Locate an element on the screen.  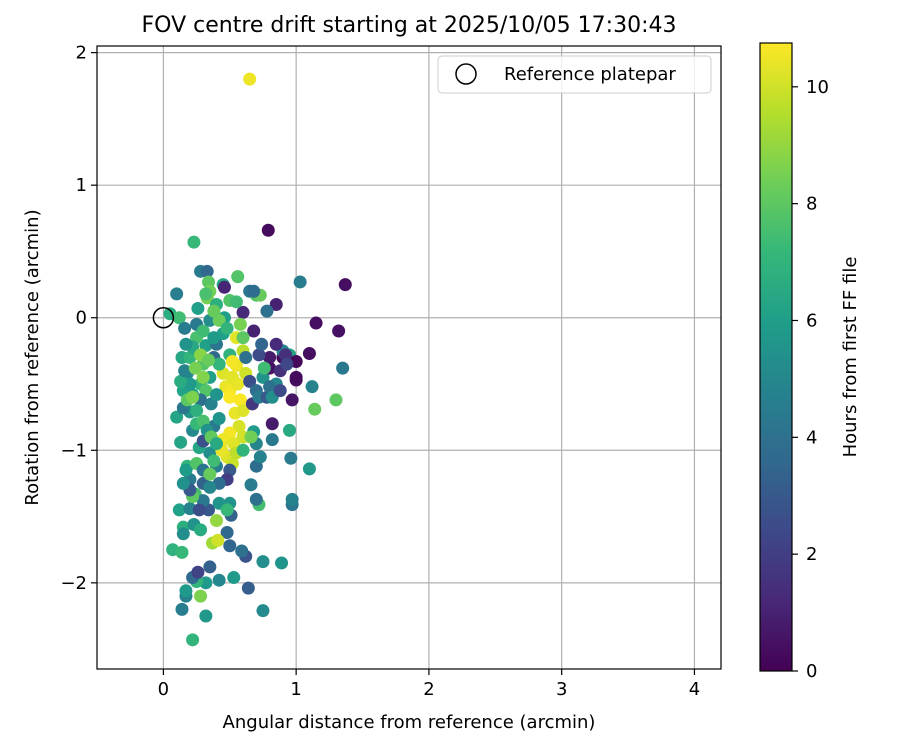
colorbar-tick-label: 2 is located at coordinates (811, 554).